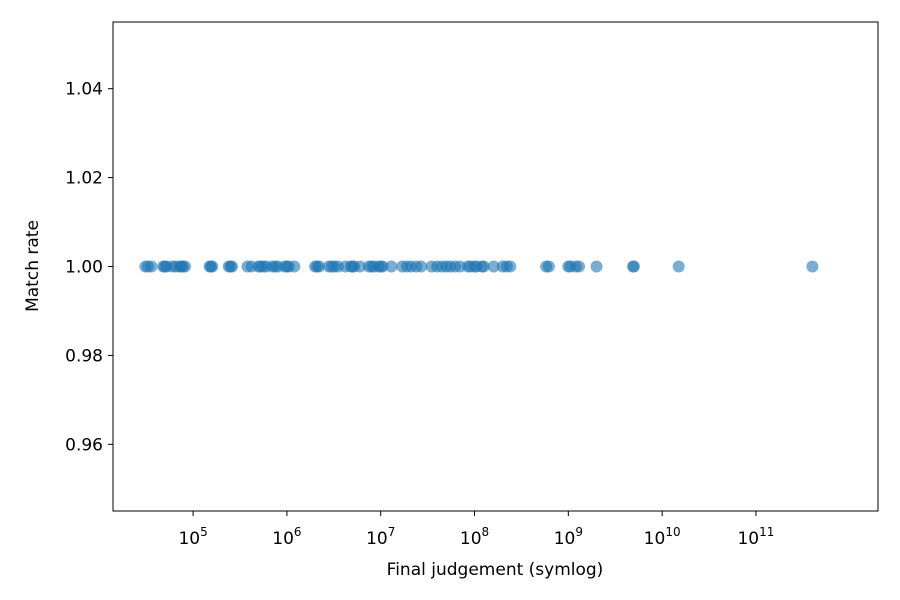 The height and width of the screenshot is (600, 900). I want to click on y-tick-label: 0.96, so click(84, 445).